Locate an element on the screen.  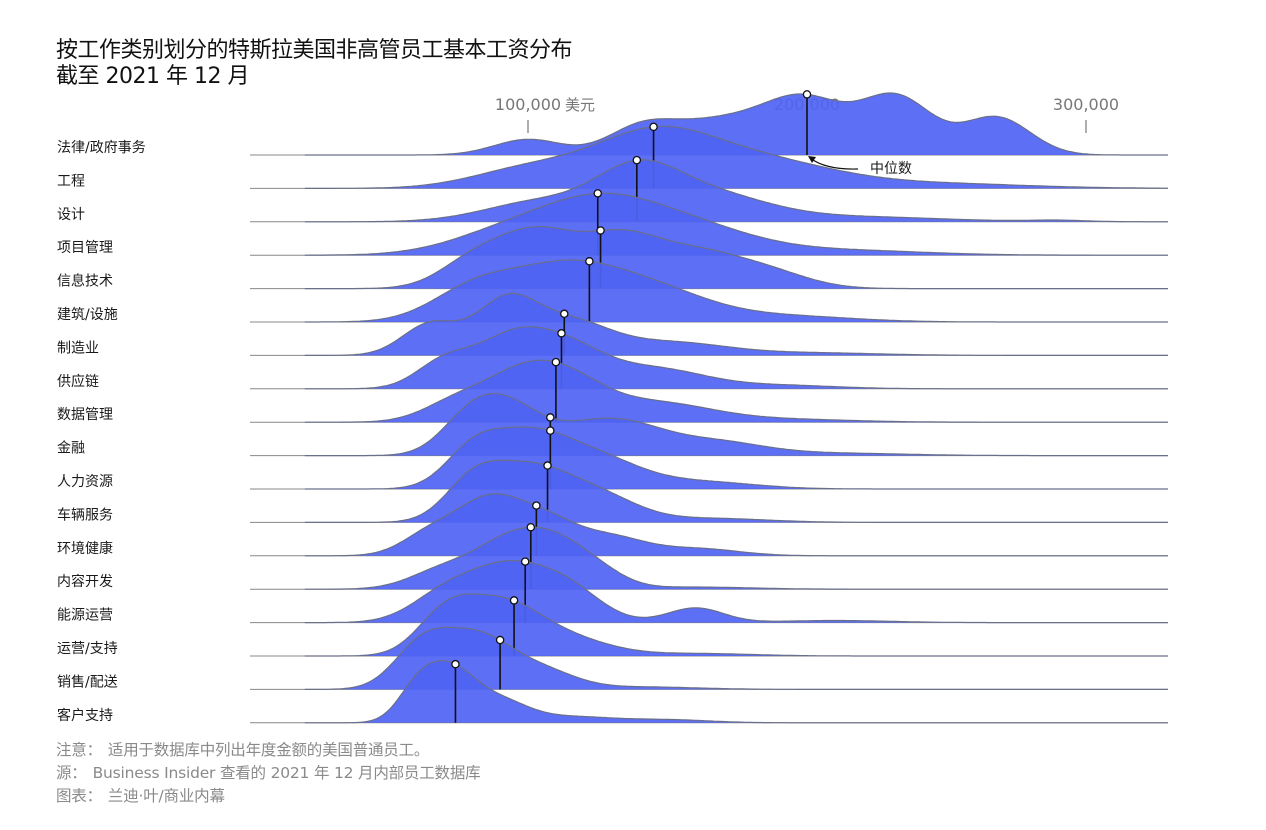
row-label: 客户支持 is located at coordinates (85, 715).